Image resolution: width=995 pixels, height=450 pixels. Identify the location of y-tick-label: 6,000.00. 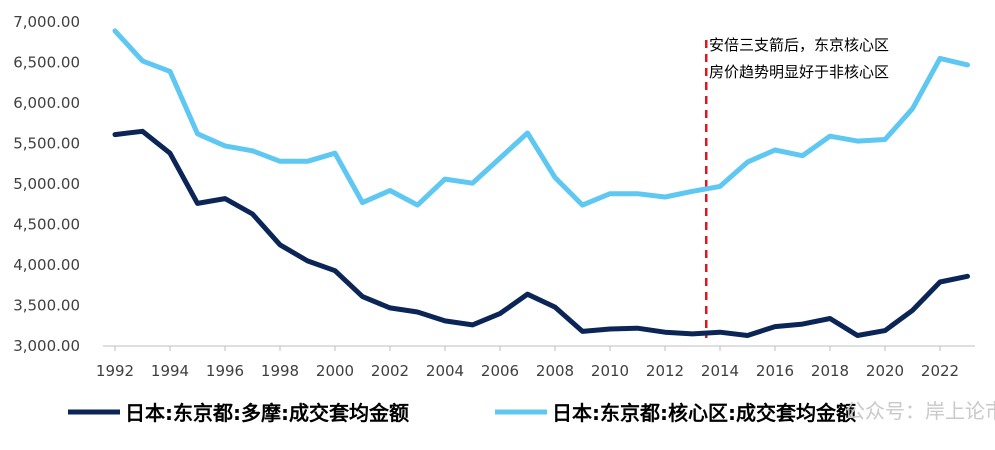
(46, 103).